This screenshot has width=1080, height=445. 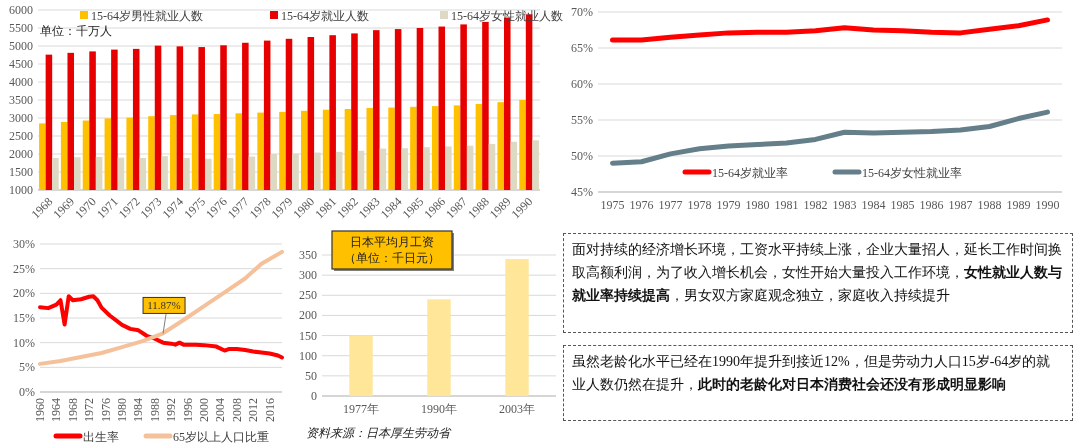 What do you see at coordinates (269, 410) in the screenshot?
I see `x-tick-label: 2016` at bounding box center [269, 410].